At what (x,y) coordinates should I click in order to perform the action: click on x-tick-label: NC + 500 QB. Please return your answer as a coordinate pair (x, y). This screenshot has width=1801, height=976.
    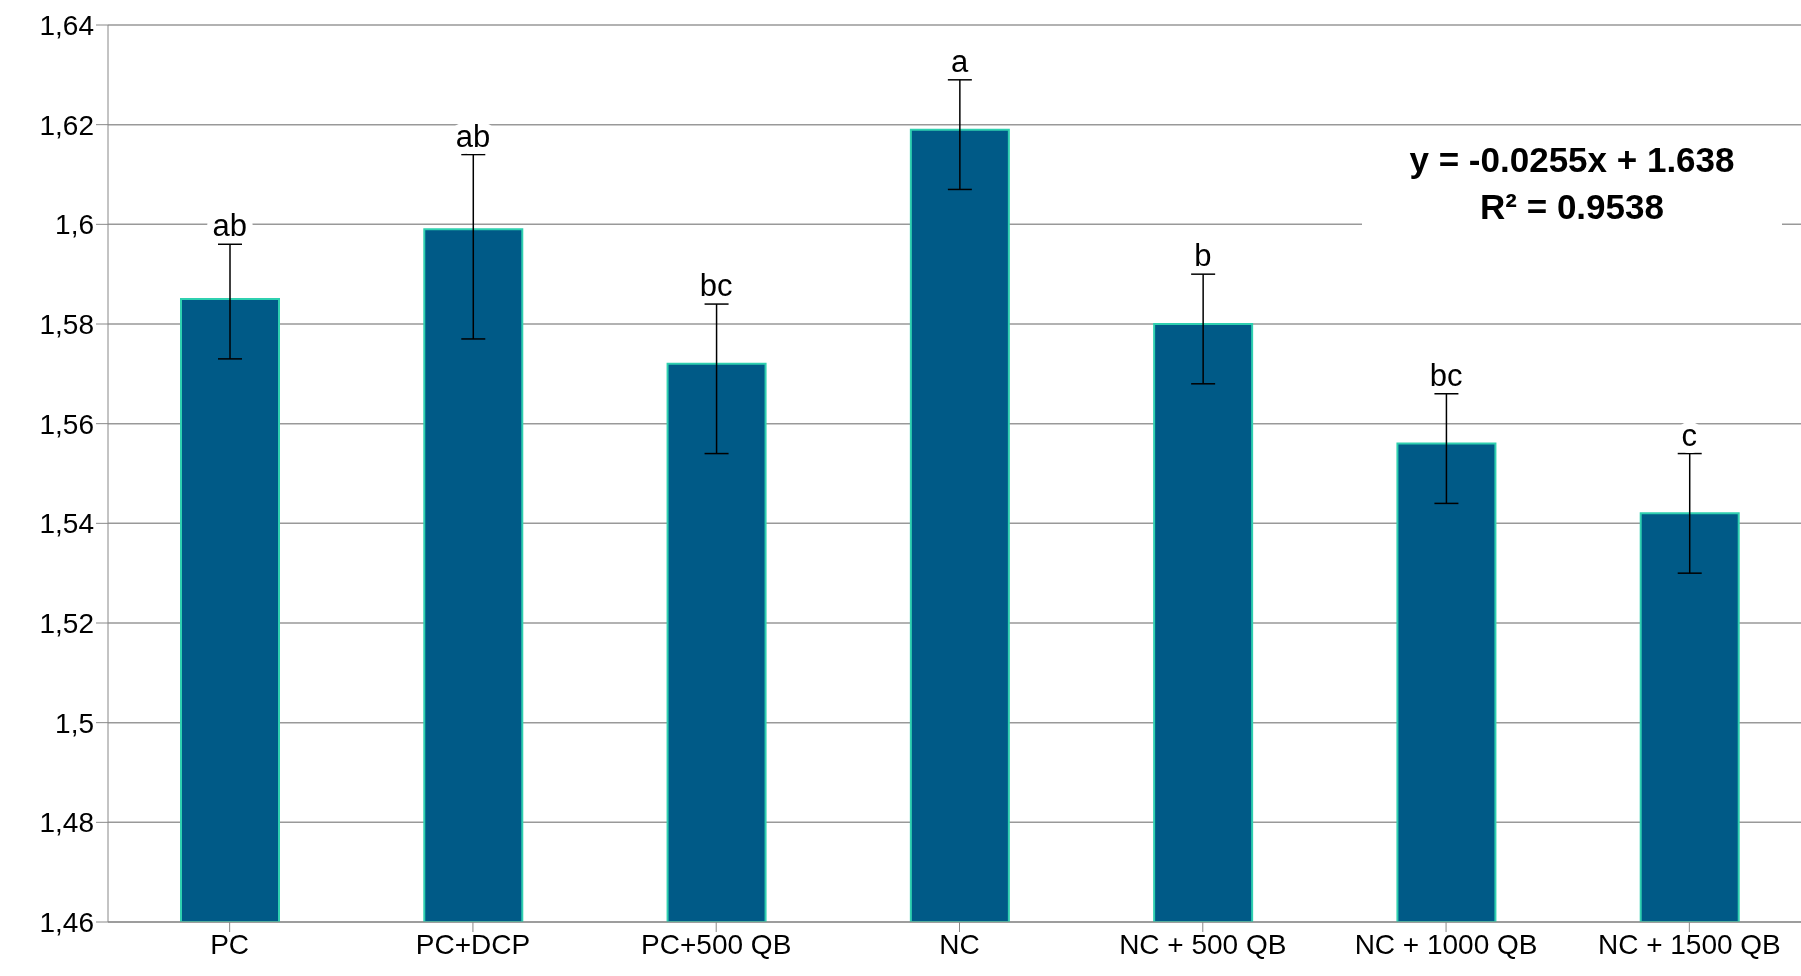
    Looking at the image, I should click on (1203, 944).